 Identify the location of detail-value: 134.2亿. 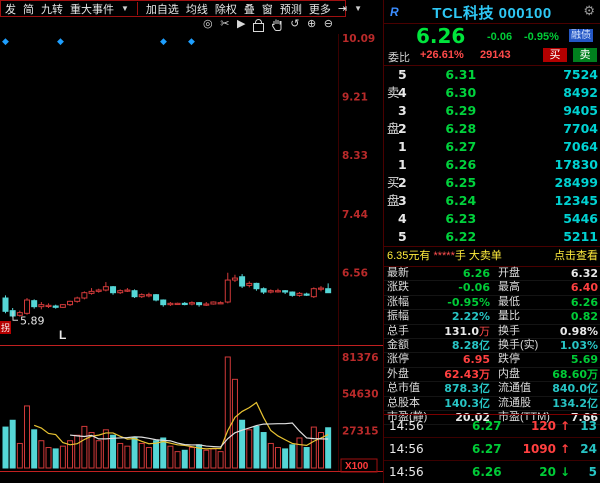
(575, 403).